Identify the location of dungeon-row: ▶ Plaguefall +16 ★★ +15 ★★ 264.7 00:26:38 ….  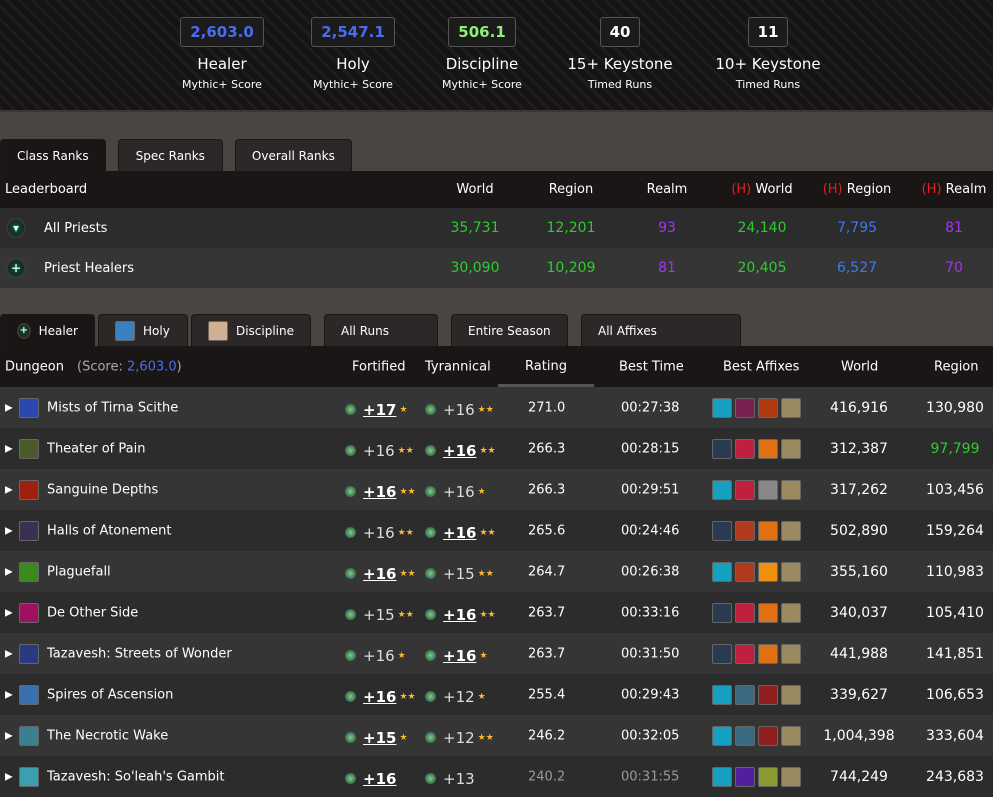
(496, 571).